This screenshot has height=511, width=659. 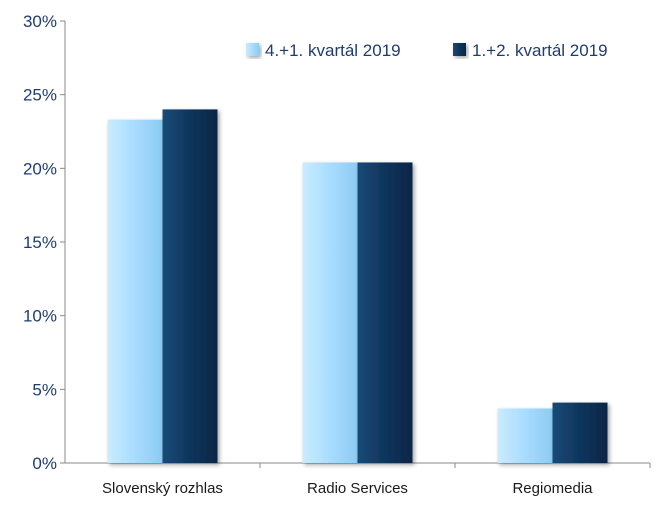 What do you see at coordinates (44, 463) in the screenshot?
I see `y-tick-label: 0%` at bounding box center [44, 463].